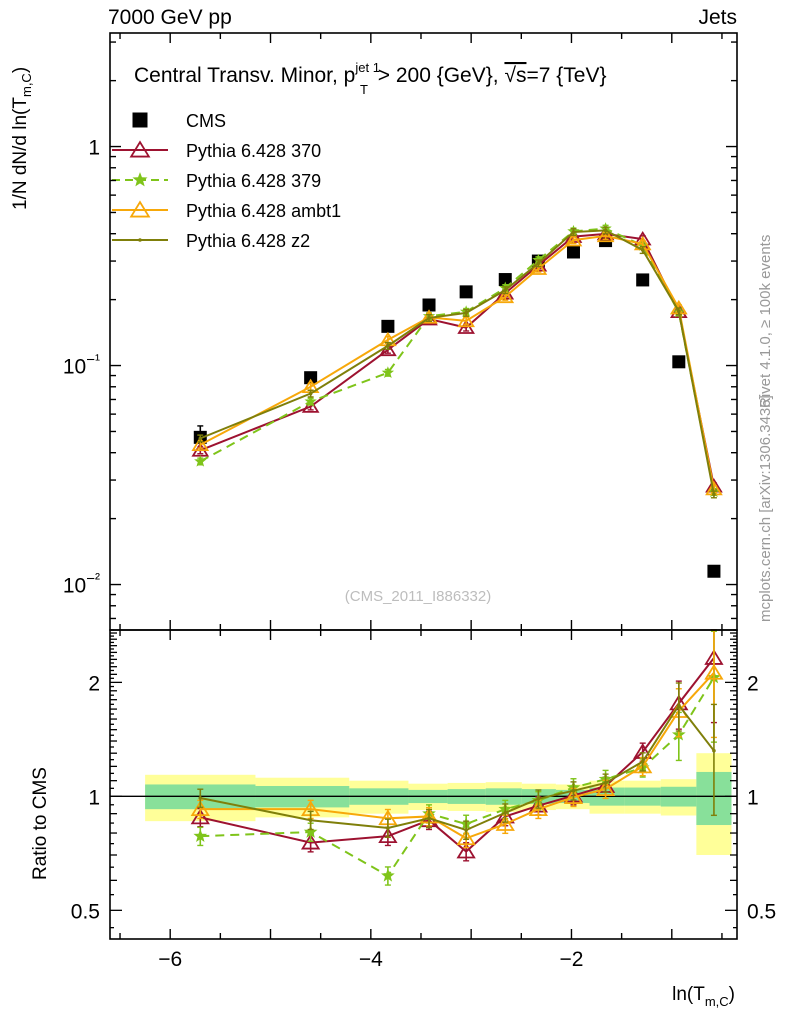 Image resolution: width=786 pixels, height=1024 pixels. I want to click on x-axis-label: ln(Tm,C), so click(703, 996).